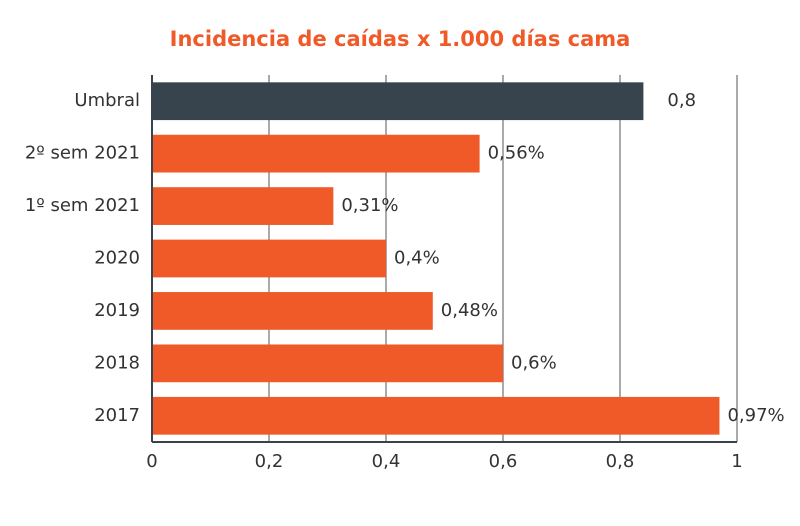 This screenshot has height=526, width=800. Describe the element at coordinates (534, 362) in the screenshot. I see `data-label: 0,6%` at that location.